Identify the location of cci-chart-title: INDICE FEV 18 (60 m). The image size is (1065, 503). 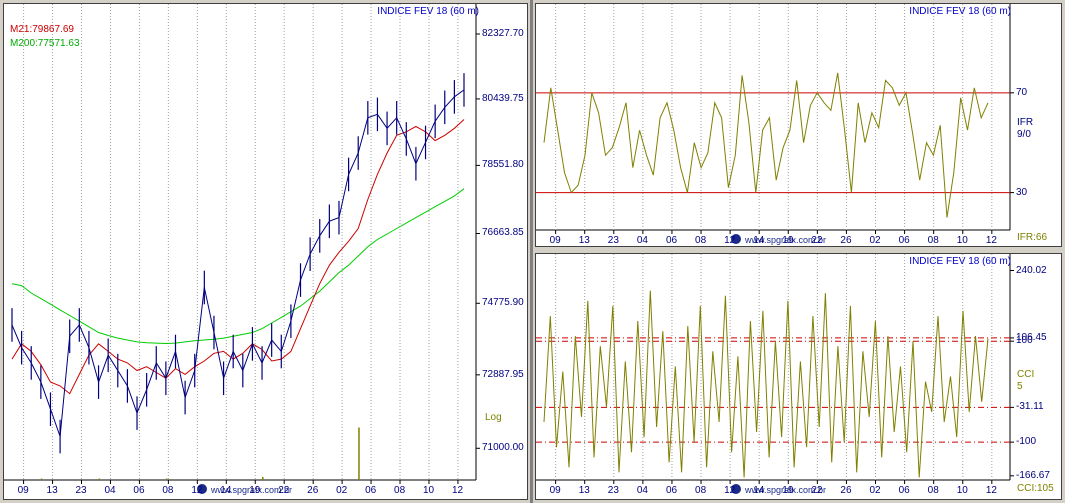
(960, 261).